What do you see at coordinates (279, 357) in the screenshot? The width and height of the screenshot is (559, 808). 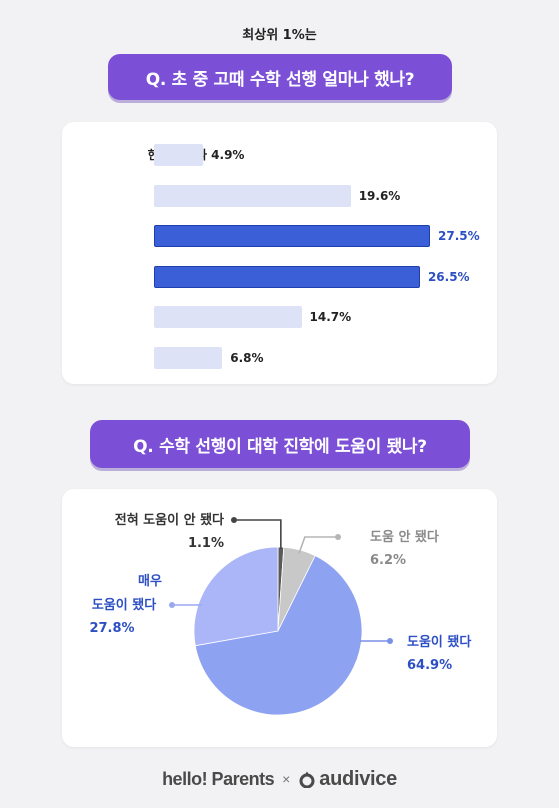 I see `bar-row: 4년 이상6.8%` at bounding box center [279, 357].